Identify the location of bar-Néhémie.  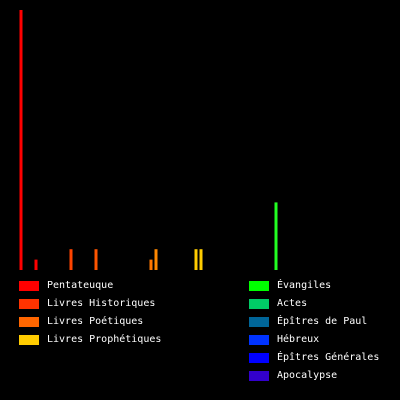
(96, 259).